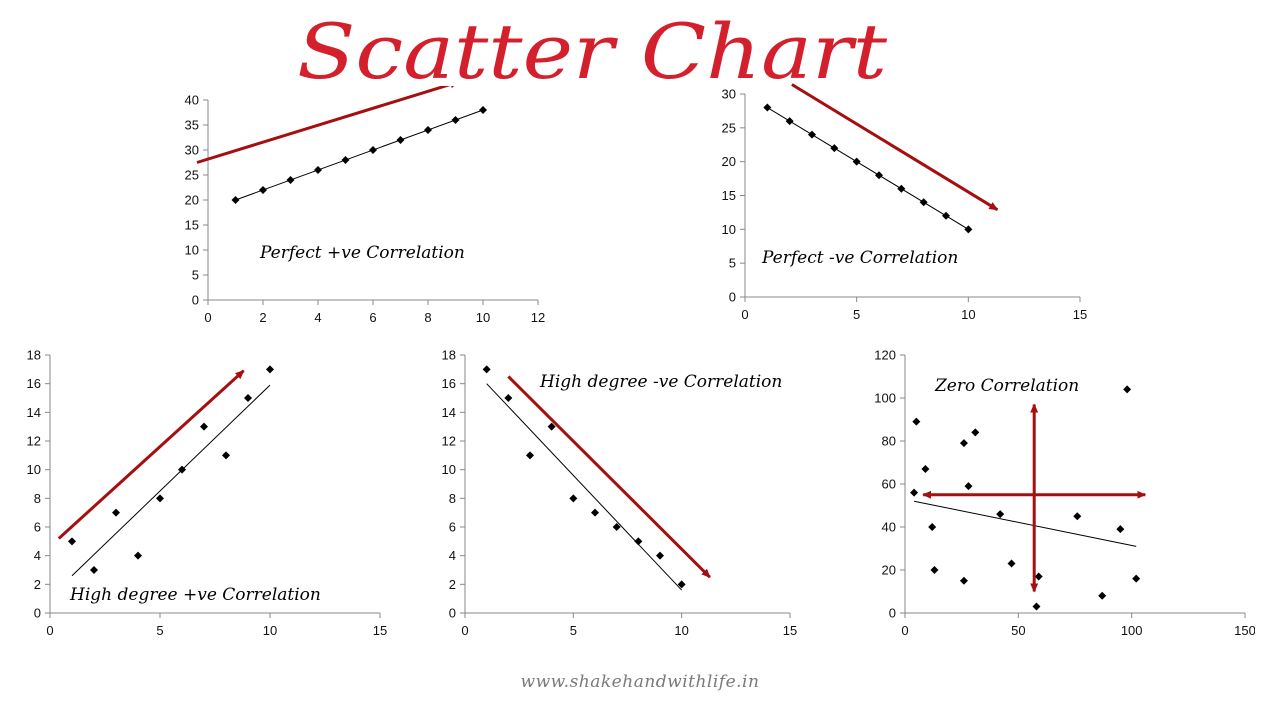  What do you see at coordinates (452, 584) in the screenshot?
I see `y-tick-label: 2` at bounding box center [452, 584].